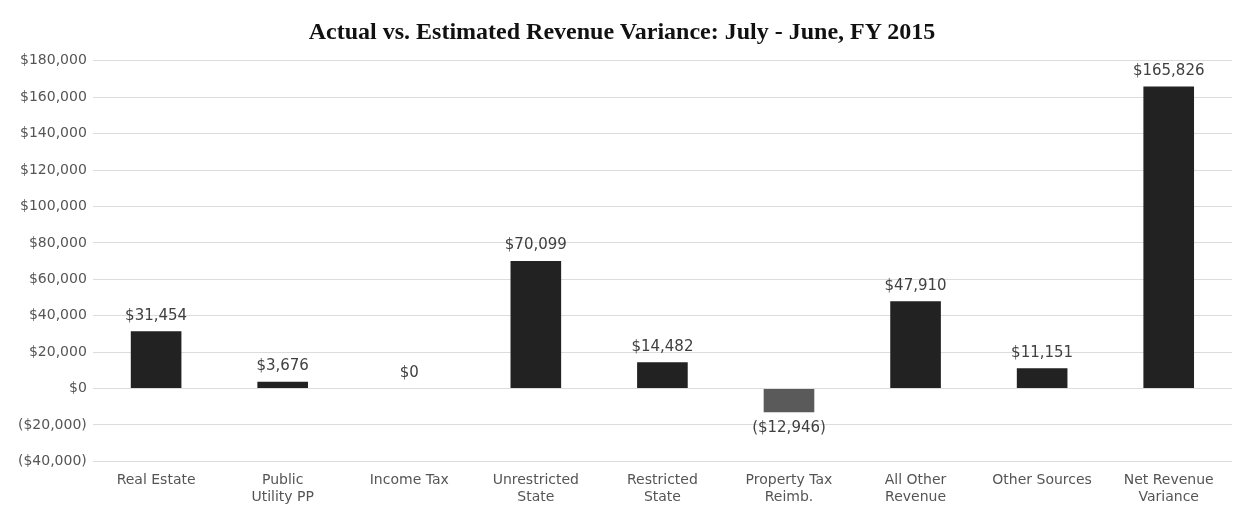 Image resolution: width=1257 pixels, height=525 pixels. Describe the element at coordinates (77, 387) in the screenshot. I see `y-tick-label: $0` at that location.